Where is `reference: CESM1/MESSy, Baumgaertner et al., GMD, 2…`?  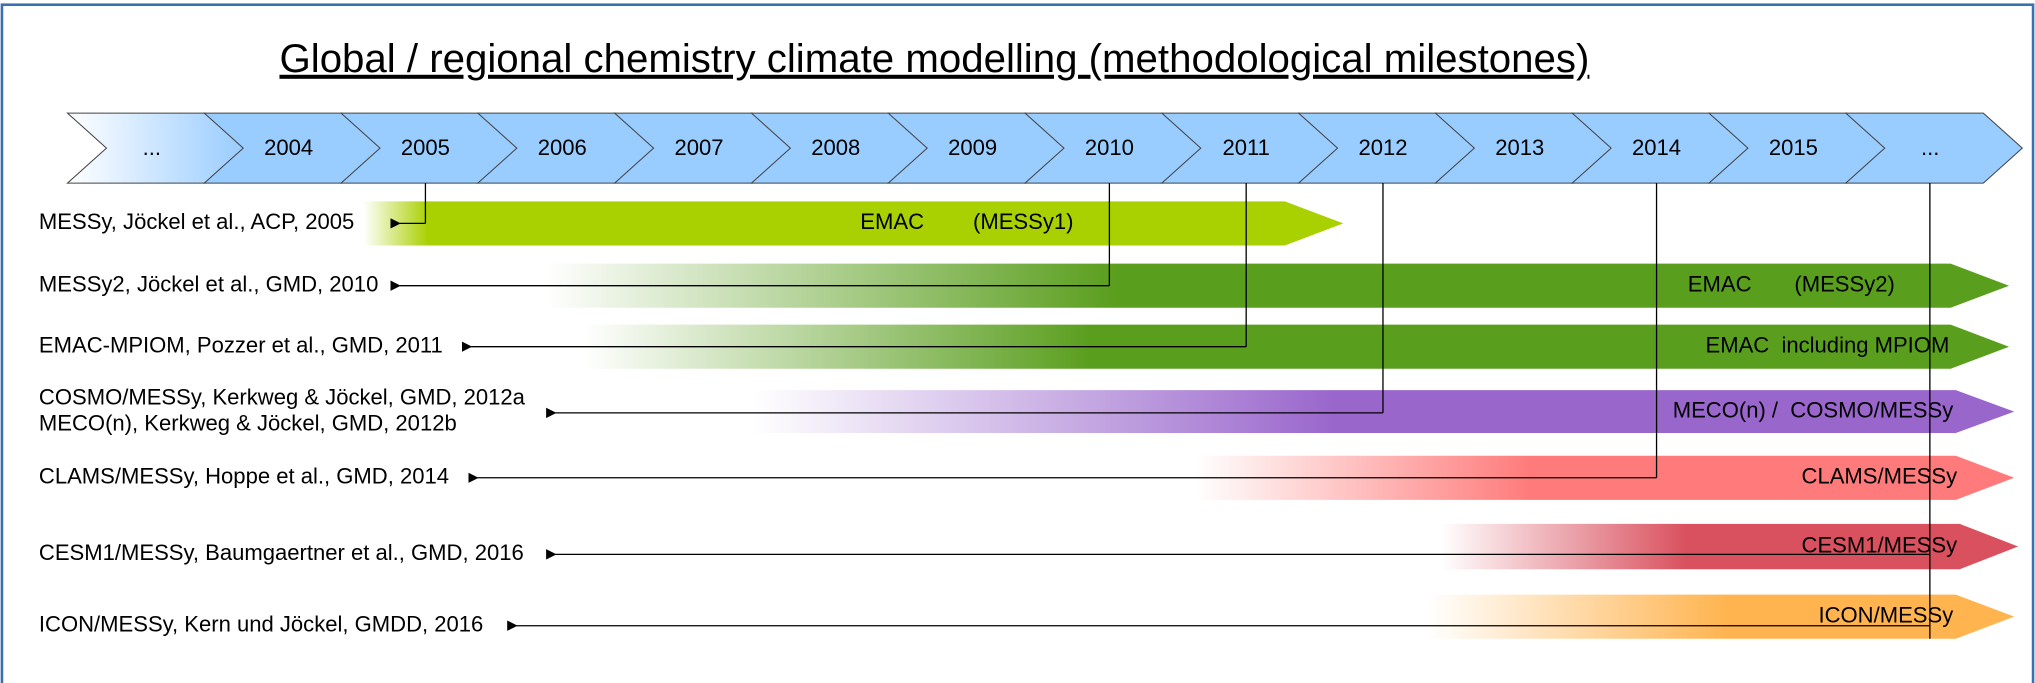
reference: CESM1/MESSy, Baumgaertner et al., GMD, 2… is located at coordinates (281, 552).